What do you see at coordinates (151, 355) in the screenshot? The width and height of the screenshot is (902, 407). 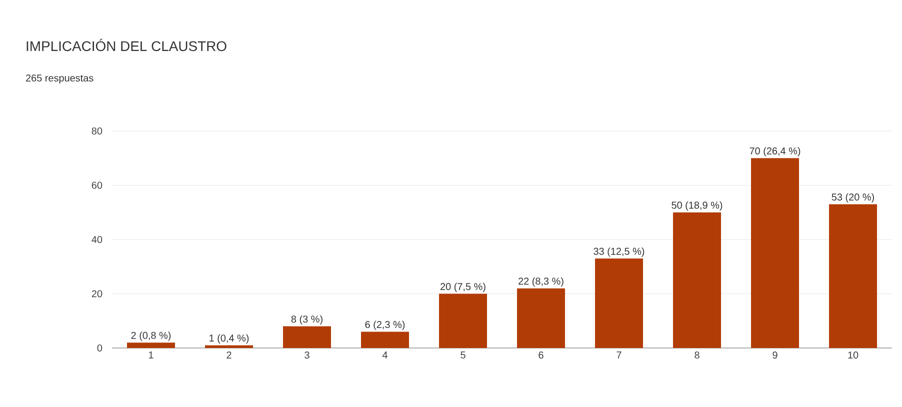 I see `x-tick-label: 1` at bounding box center [151, 355].